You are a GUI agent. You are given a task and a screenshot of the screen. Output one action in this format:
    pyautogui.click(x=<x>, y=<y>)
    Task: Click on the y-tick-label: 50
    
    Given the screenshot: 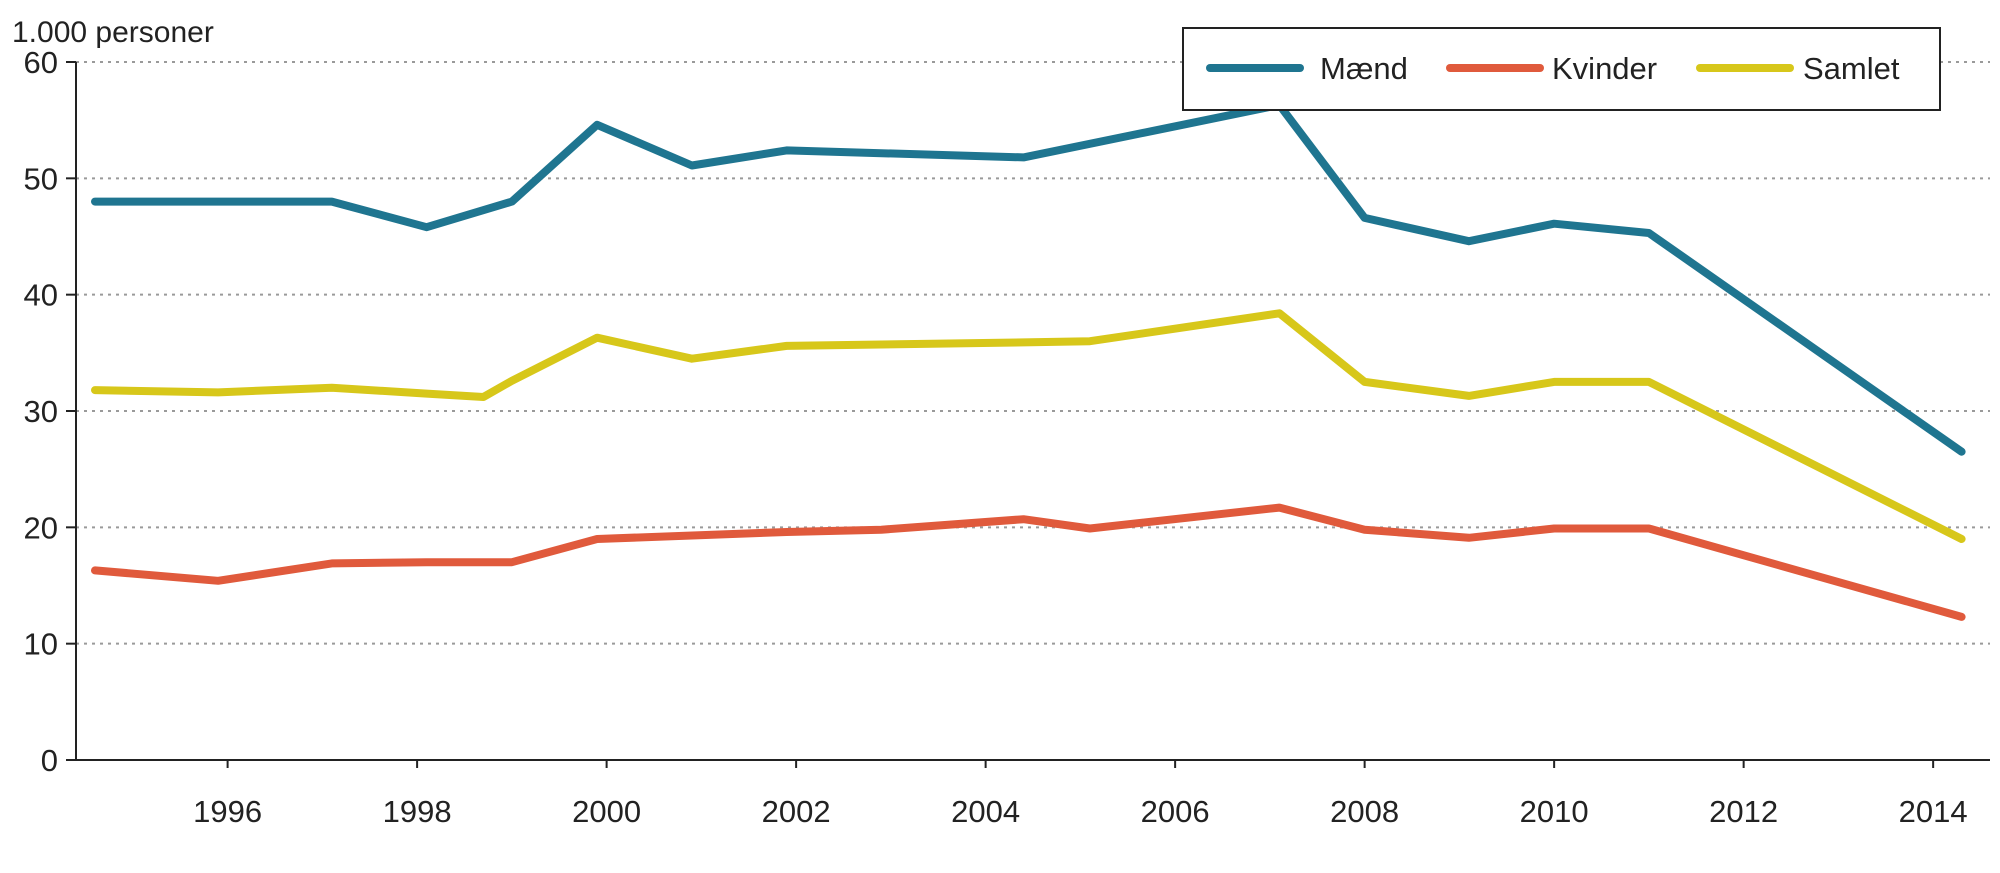 What is the action you would take?
    pyautogui.click(x=41, y=178)
    